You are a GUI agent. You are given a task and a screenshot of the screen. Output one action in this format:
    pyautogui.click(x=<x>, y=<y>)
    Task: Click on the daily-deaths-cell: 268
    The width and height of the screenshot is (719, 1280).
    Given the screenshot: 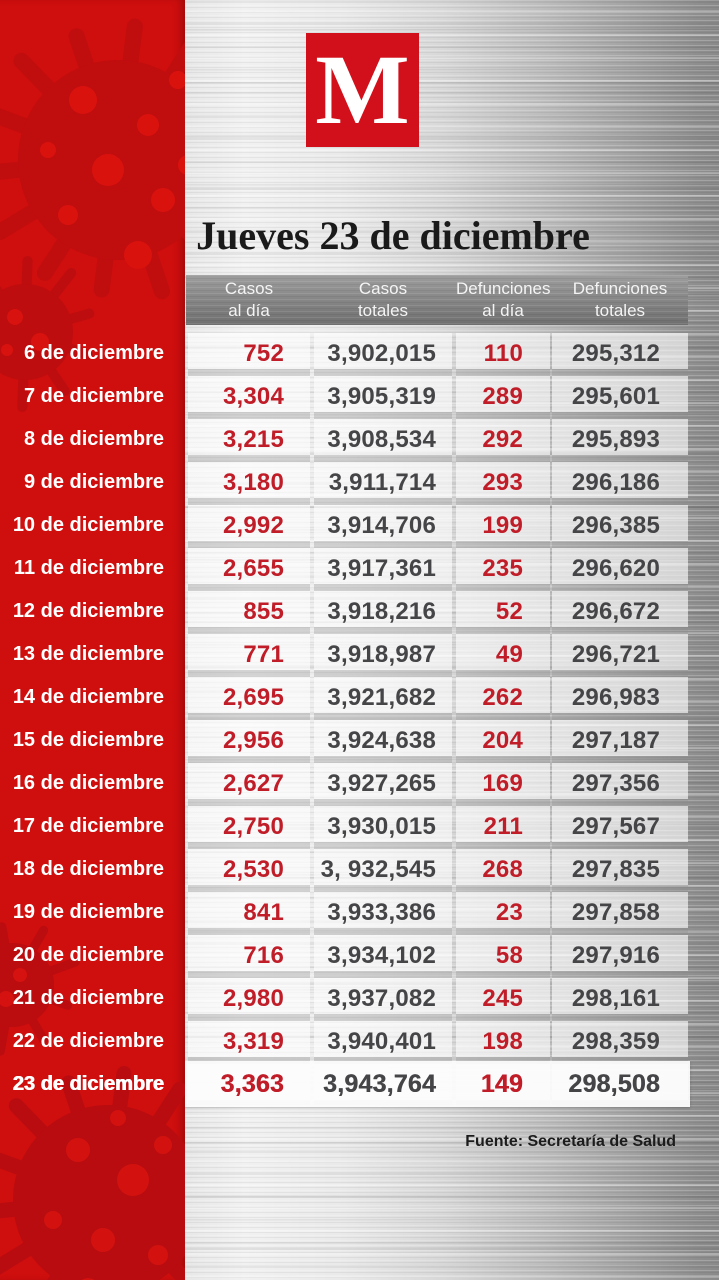 What is the action you would take?
    pyautogui.click(x=503, y=869)
    